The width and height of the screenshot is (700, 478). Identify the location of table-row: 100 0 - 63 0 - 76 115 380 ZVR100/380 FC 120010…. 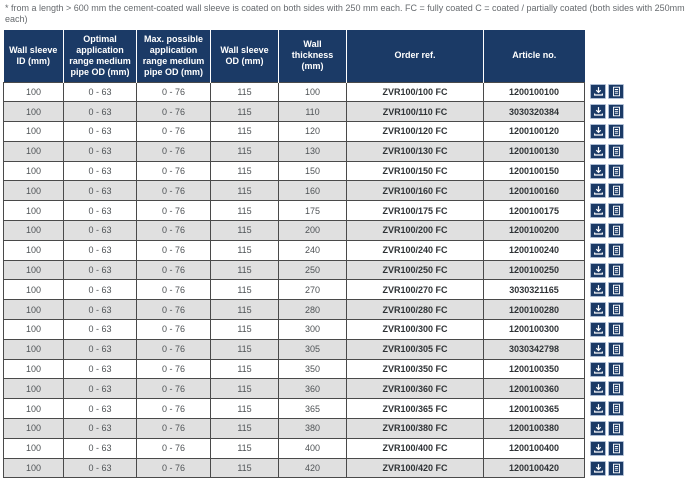
(317, 428).